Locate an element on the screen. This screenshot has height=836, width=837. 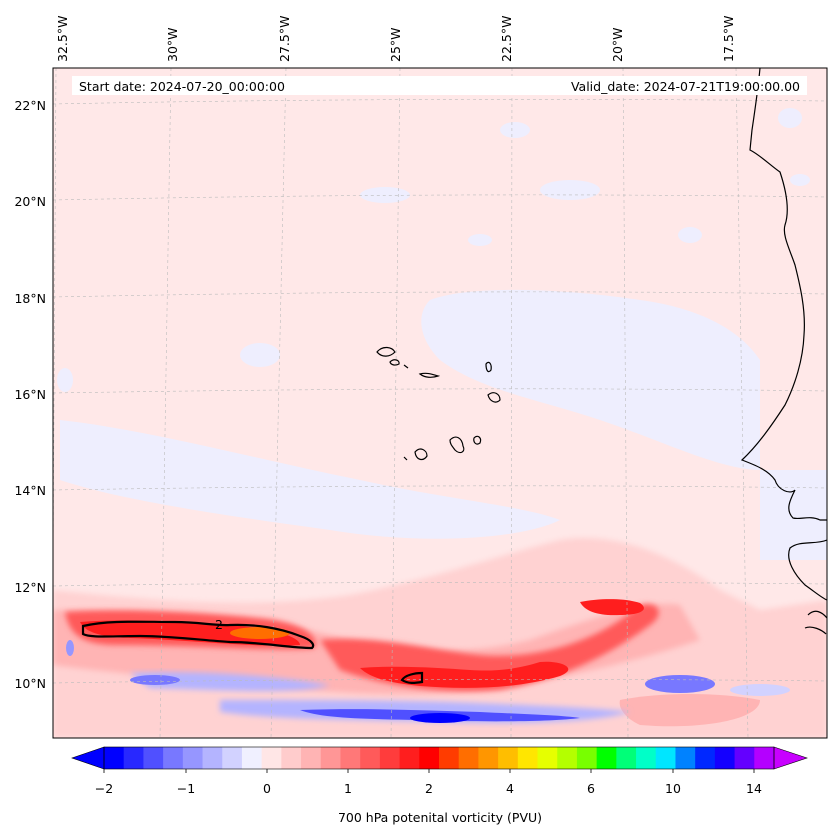
pv-2-contours is located at coordinates (252, 652).